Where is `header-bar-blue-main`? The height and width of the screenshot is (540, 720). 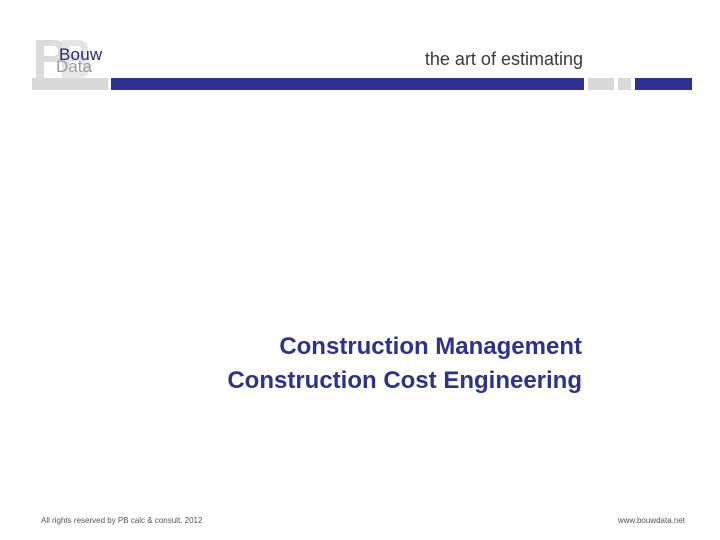
header-bar-blue-main is located at coordinates (347, 84).